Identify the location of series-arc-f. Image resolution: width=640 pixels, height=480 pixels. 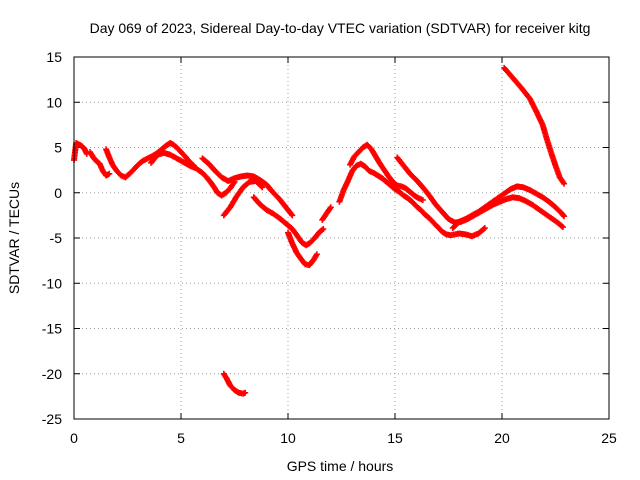
(243, 198).